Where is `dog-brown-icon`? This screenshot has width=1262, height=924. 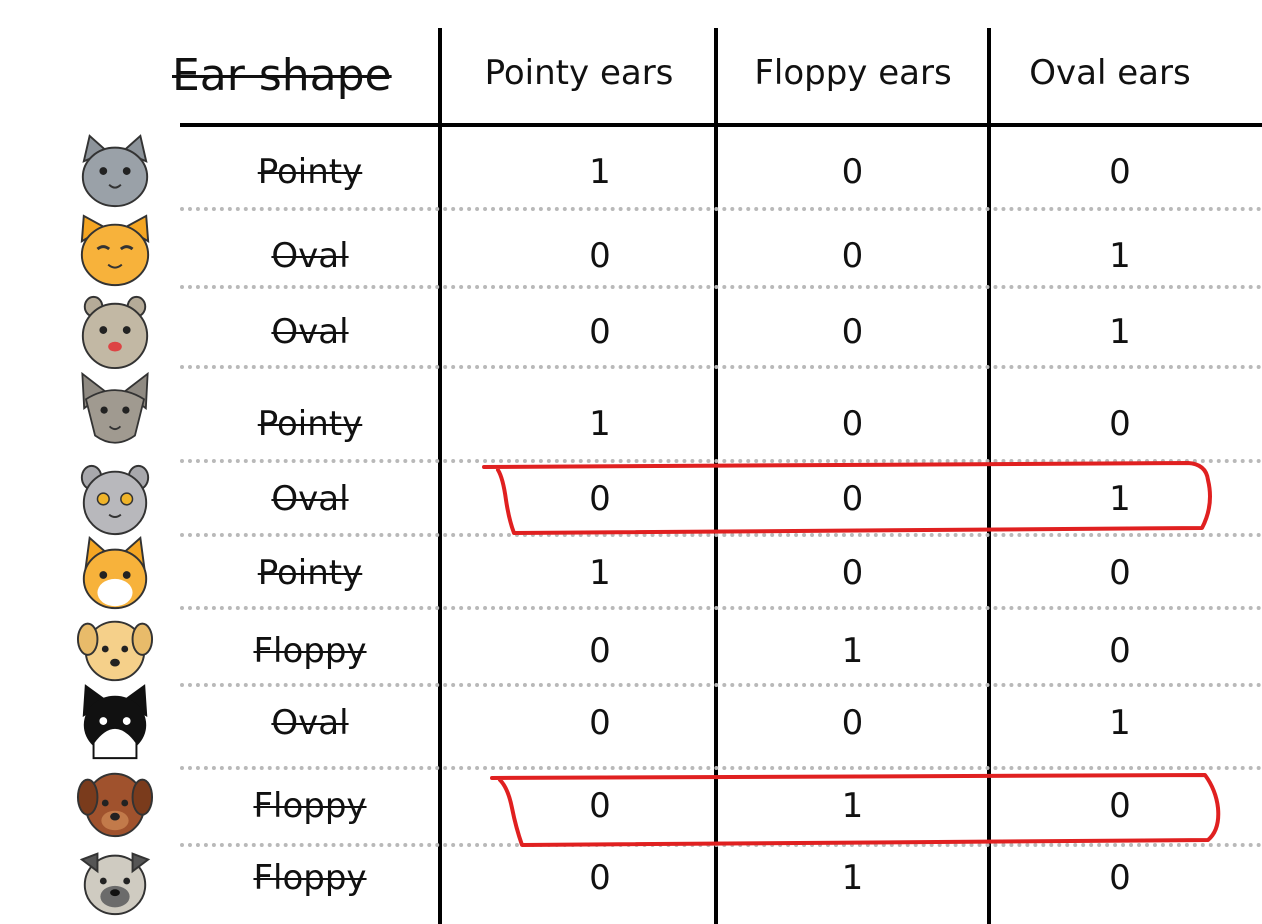 dog-brown-icon is located at coordinates (115, 805).